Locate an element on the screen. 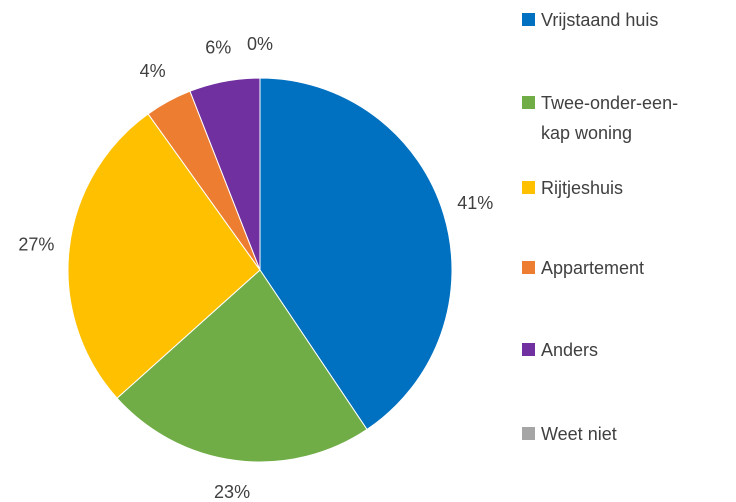 The image size is (736, 502). legend-item: Rijtjeshuis is located at coordinates (607, 188).